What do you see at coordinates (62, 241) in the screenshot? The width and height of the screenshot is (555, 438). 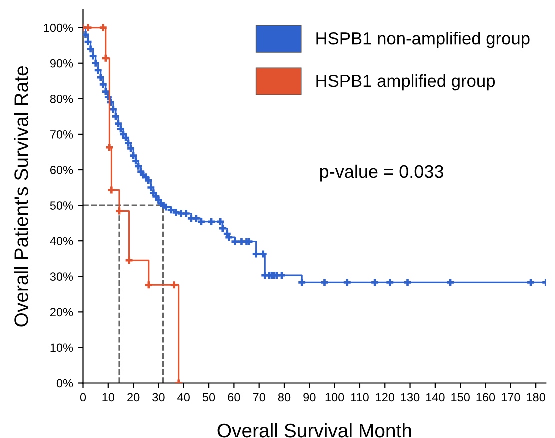 I see `y-tick-label: 40%` at bounding box center [62, 241].